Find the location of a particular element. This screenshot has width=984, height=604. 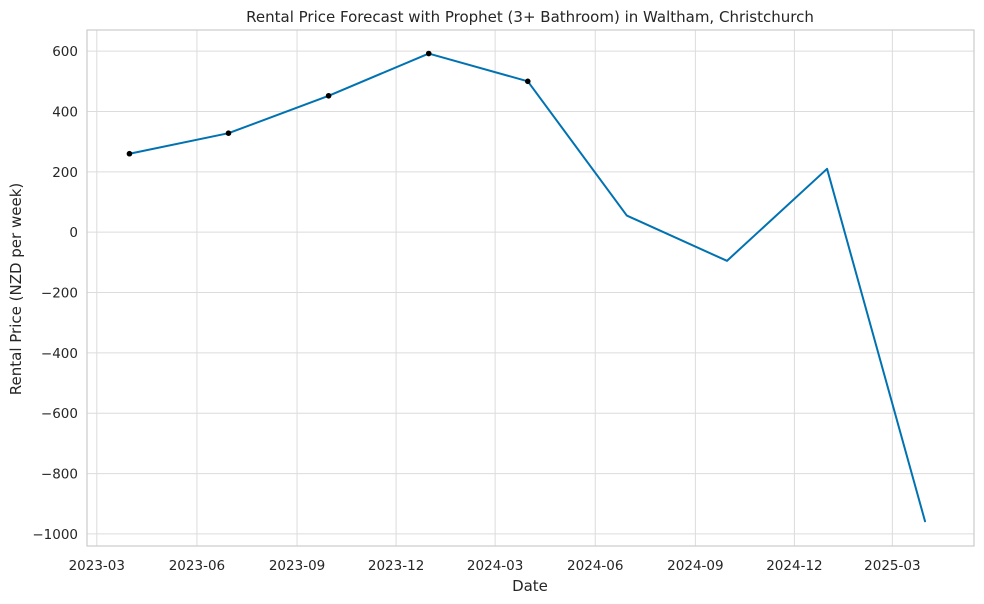

y-tick-label: −400 is located at coordinates (59, 354).